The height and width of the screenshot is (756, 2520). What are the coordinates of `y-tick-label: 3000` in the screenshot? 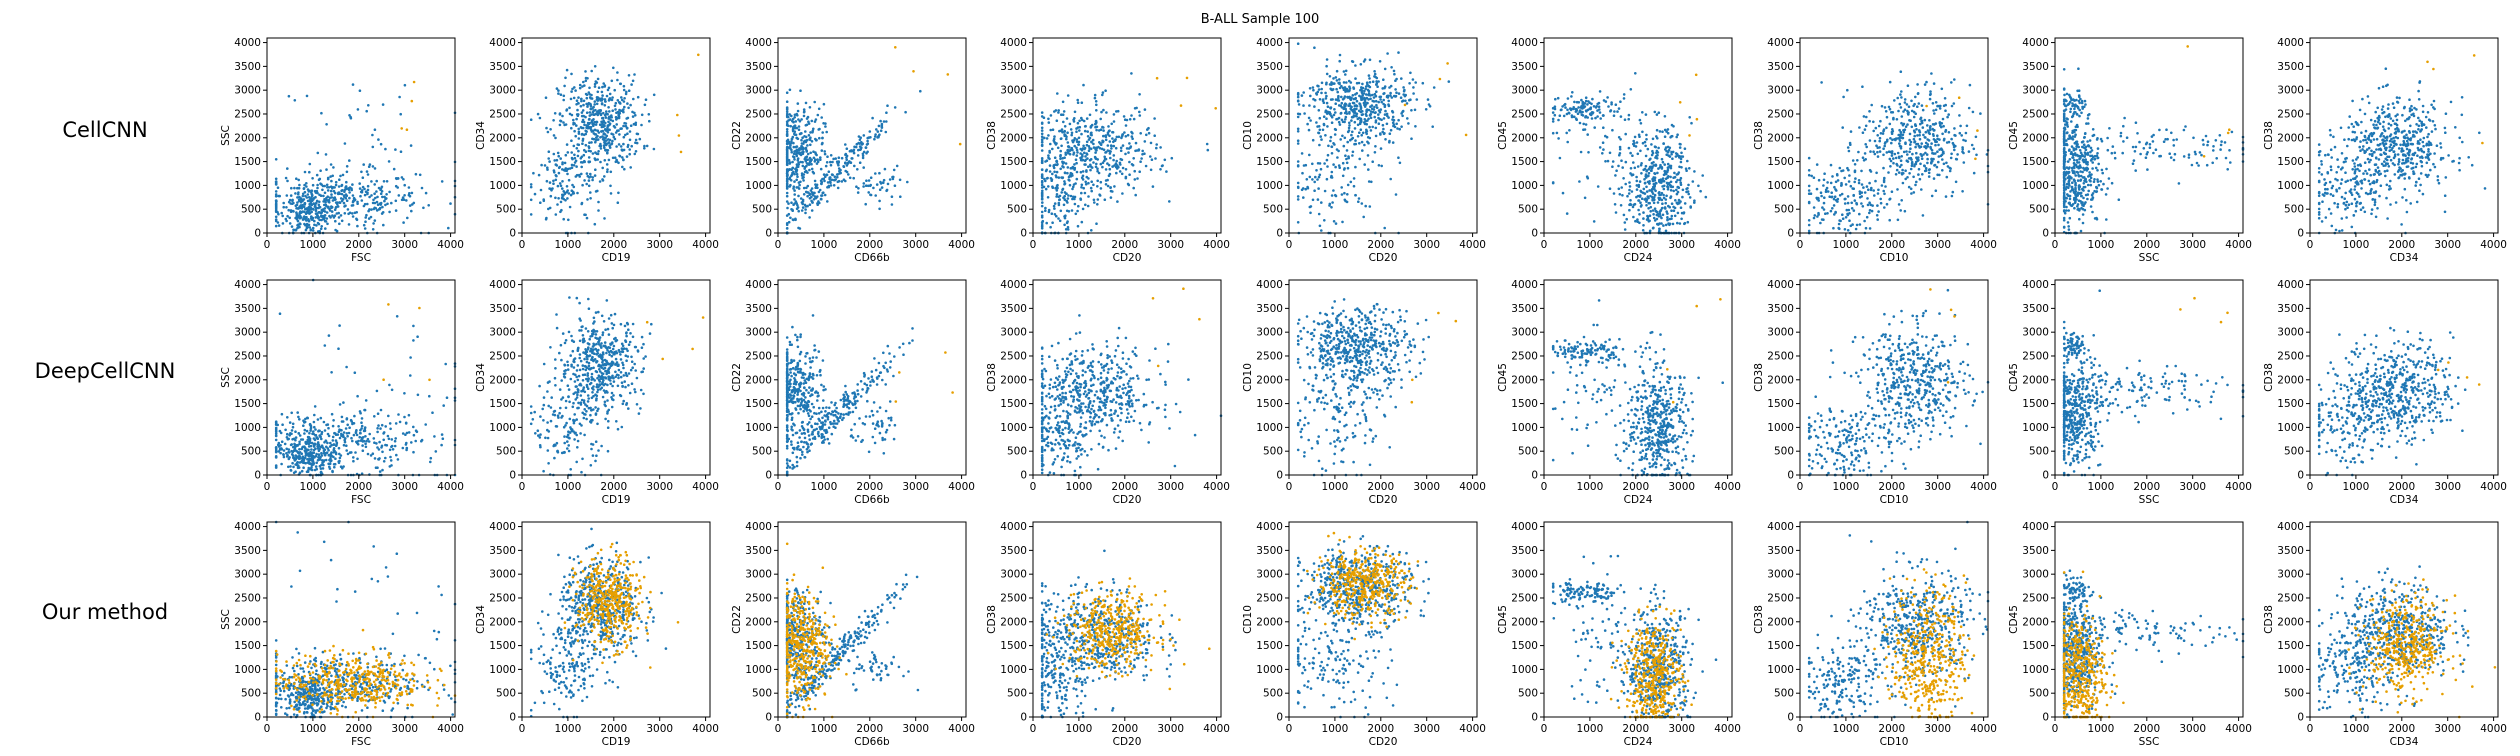 It's located at (758, 91).